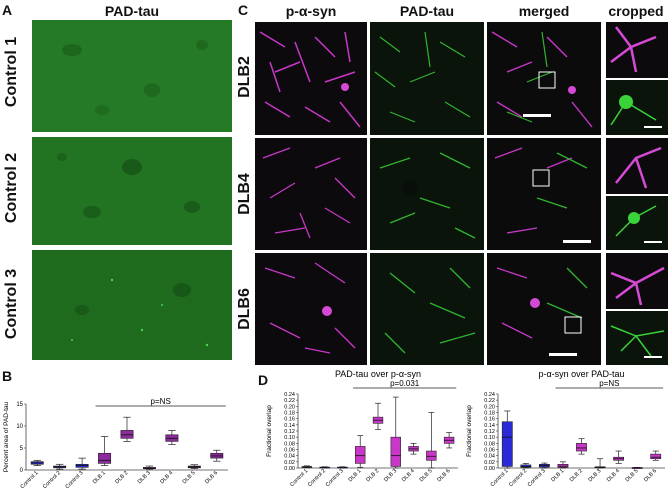 This screenshot has width=669, height=500. Describe the element at coordinates (609, 383) in the screenshot. I see `significance-label-D2: p=NS` at that location.